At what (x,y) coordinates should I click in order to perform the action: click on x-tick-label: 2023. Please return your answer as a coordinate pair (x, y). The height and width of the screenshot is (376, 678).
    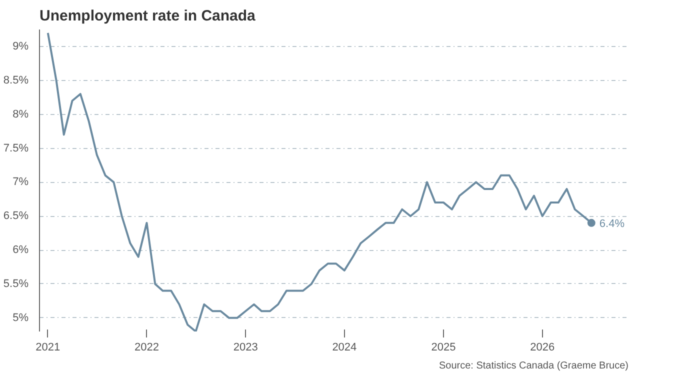
    Looking at the image, I should click on (245, 348).